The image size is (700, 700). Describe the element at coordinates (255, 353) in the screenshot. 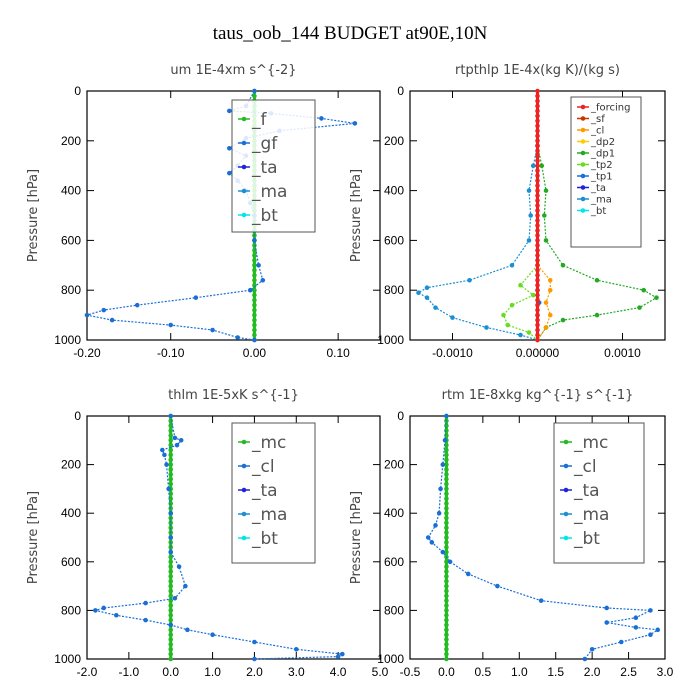

I see `x-tick-label: 0.00` at that location.